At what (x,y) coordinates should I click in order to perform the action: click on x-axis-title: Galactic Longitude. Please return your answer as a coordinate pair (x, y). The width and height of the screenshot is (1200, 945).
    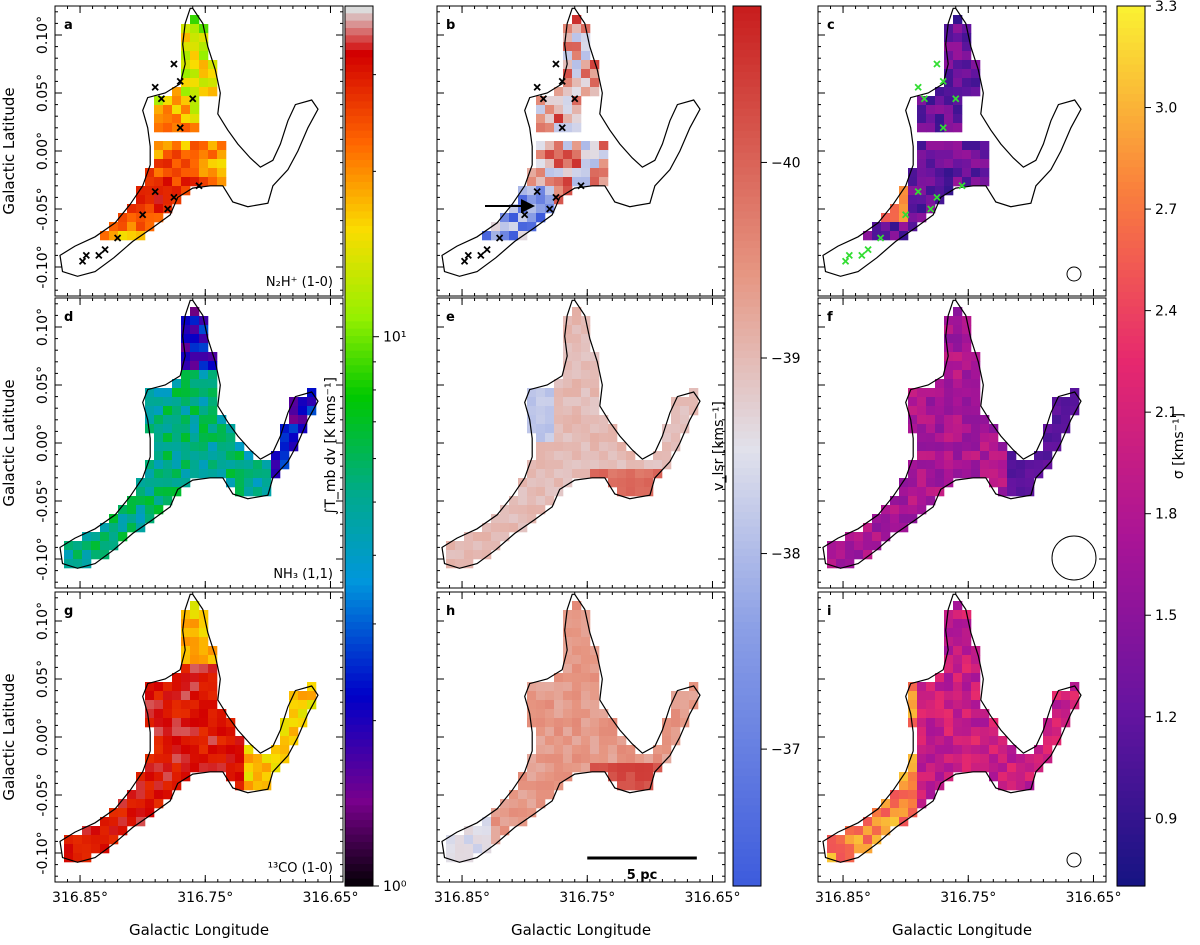
    Looking at the image, I should click on (962, 930).